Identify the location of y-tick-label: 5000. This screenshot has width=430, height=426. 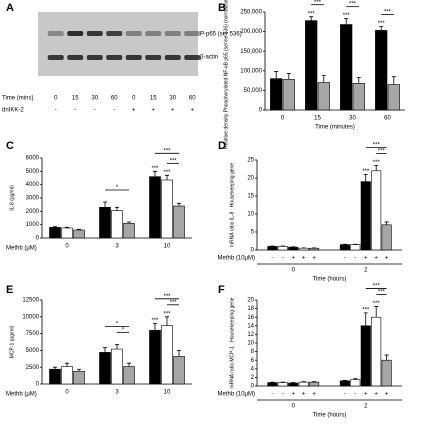
(33, 351).